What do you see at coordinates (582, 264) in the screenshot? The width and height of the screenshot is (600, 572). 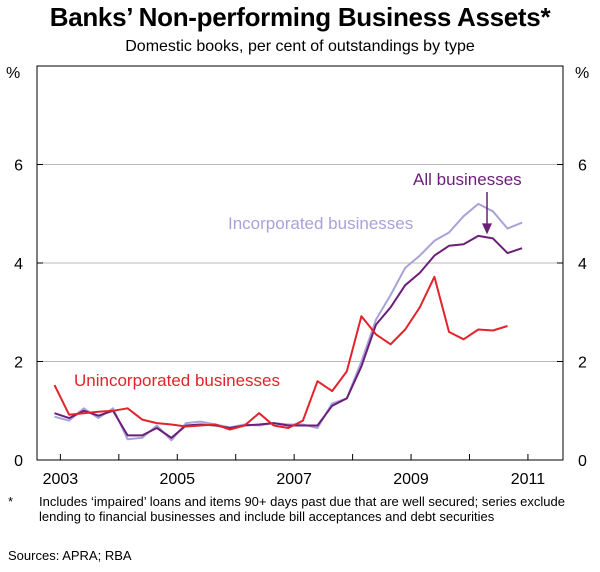 I see `y-tick-label-right: 4` at bounding box center [582, 264].